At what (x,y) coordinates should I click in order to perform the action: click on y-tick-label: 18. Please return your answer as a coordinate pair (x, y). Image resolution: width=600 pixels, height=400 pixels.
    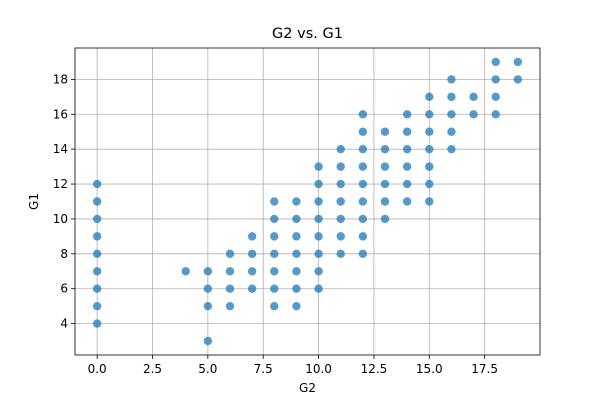
    Looking at the image, I should click on (60, 79).